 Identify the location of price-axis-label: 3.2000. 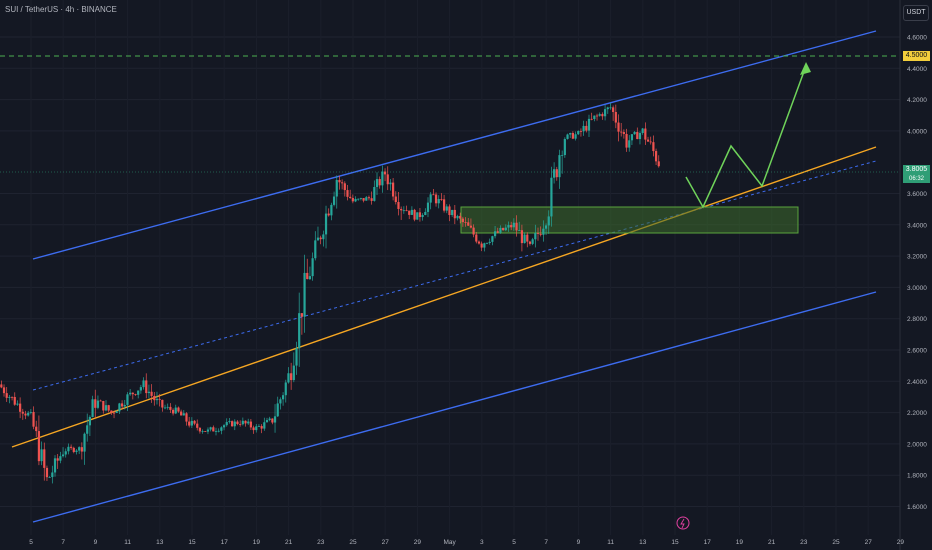
(917, 257).